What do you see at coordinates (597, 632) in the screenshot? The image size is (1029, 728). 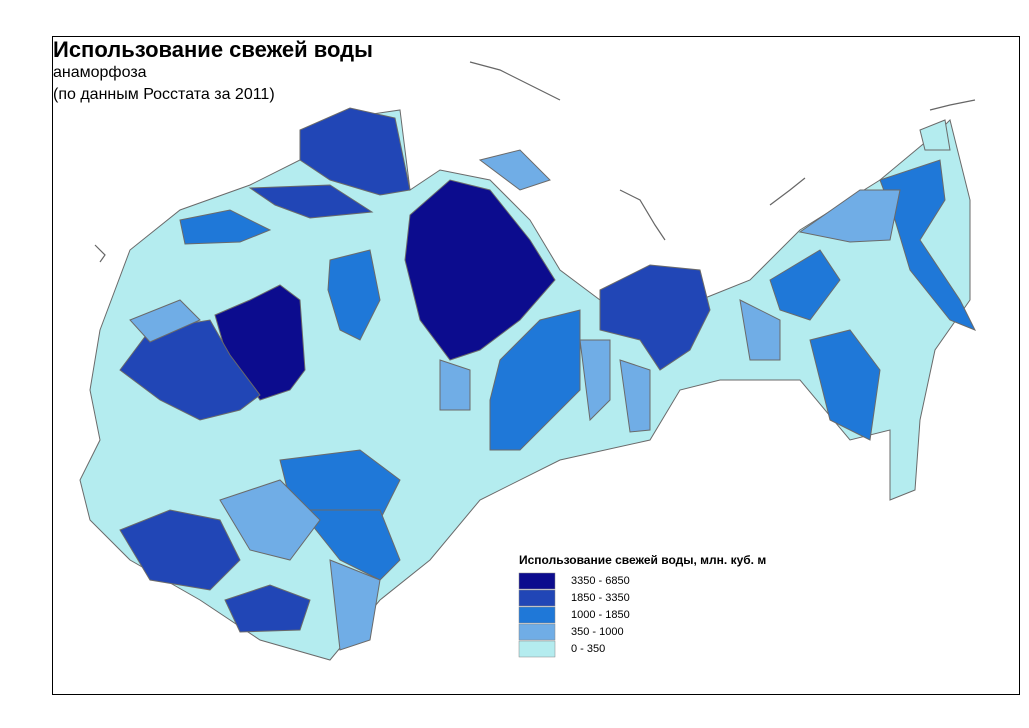 I see `legend-label: 350 - 1000` at bounding box center [597, 632].